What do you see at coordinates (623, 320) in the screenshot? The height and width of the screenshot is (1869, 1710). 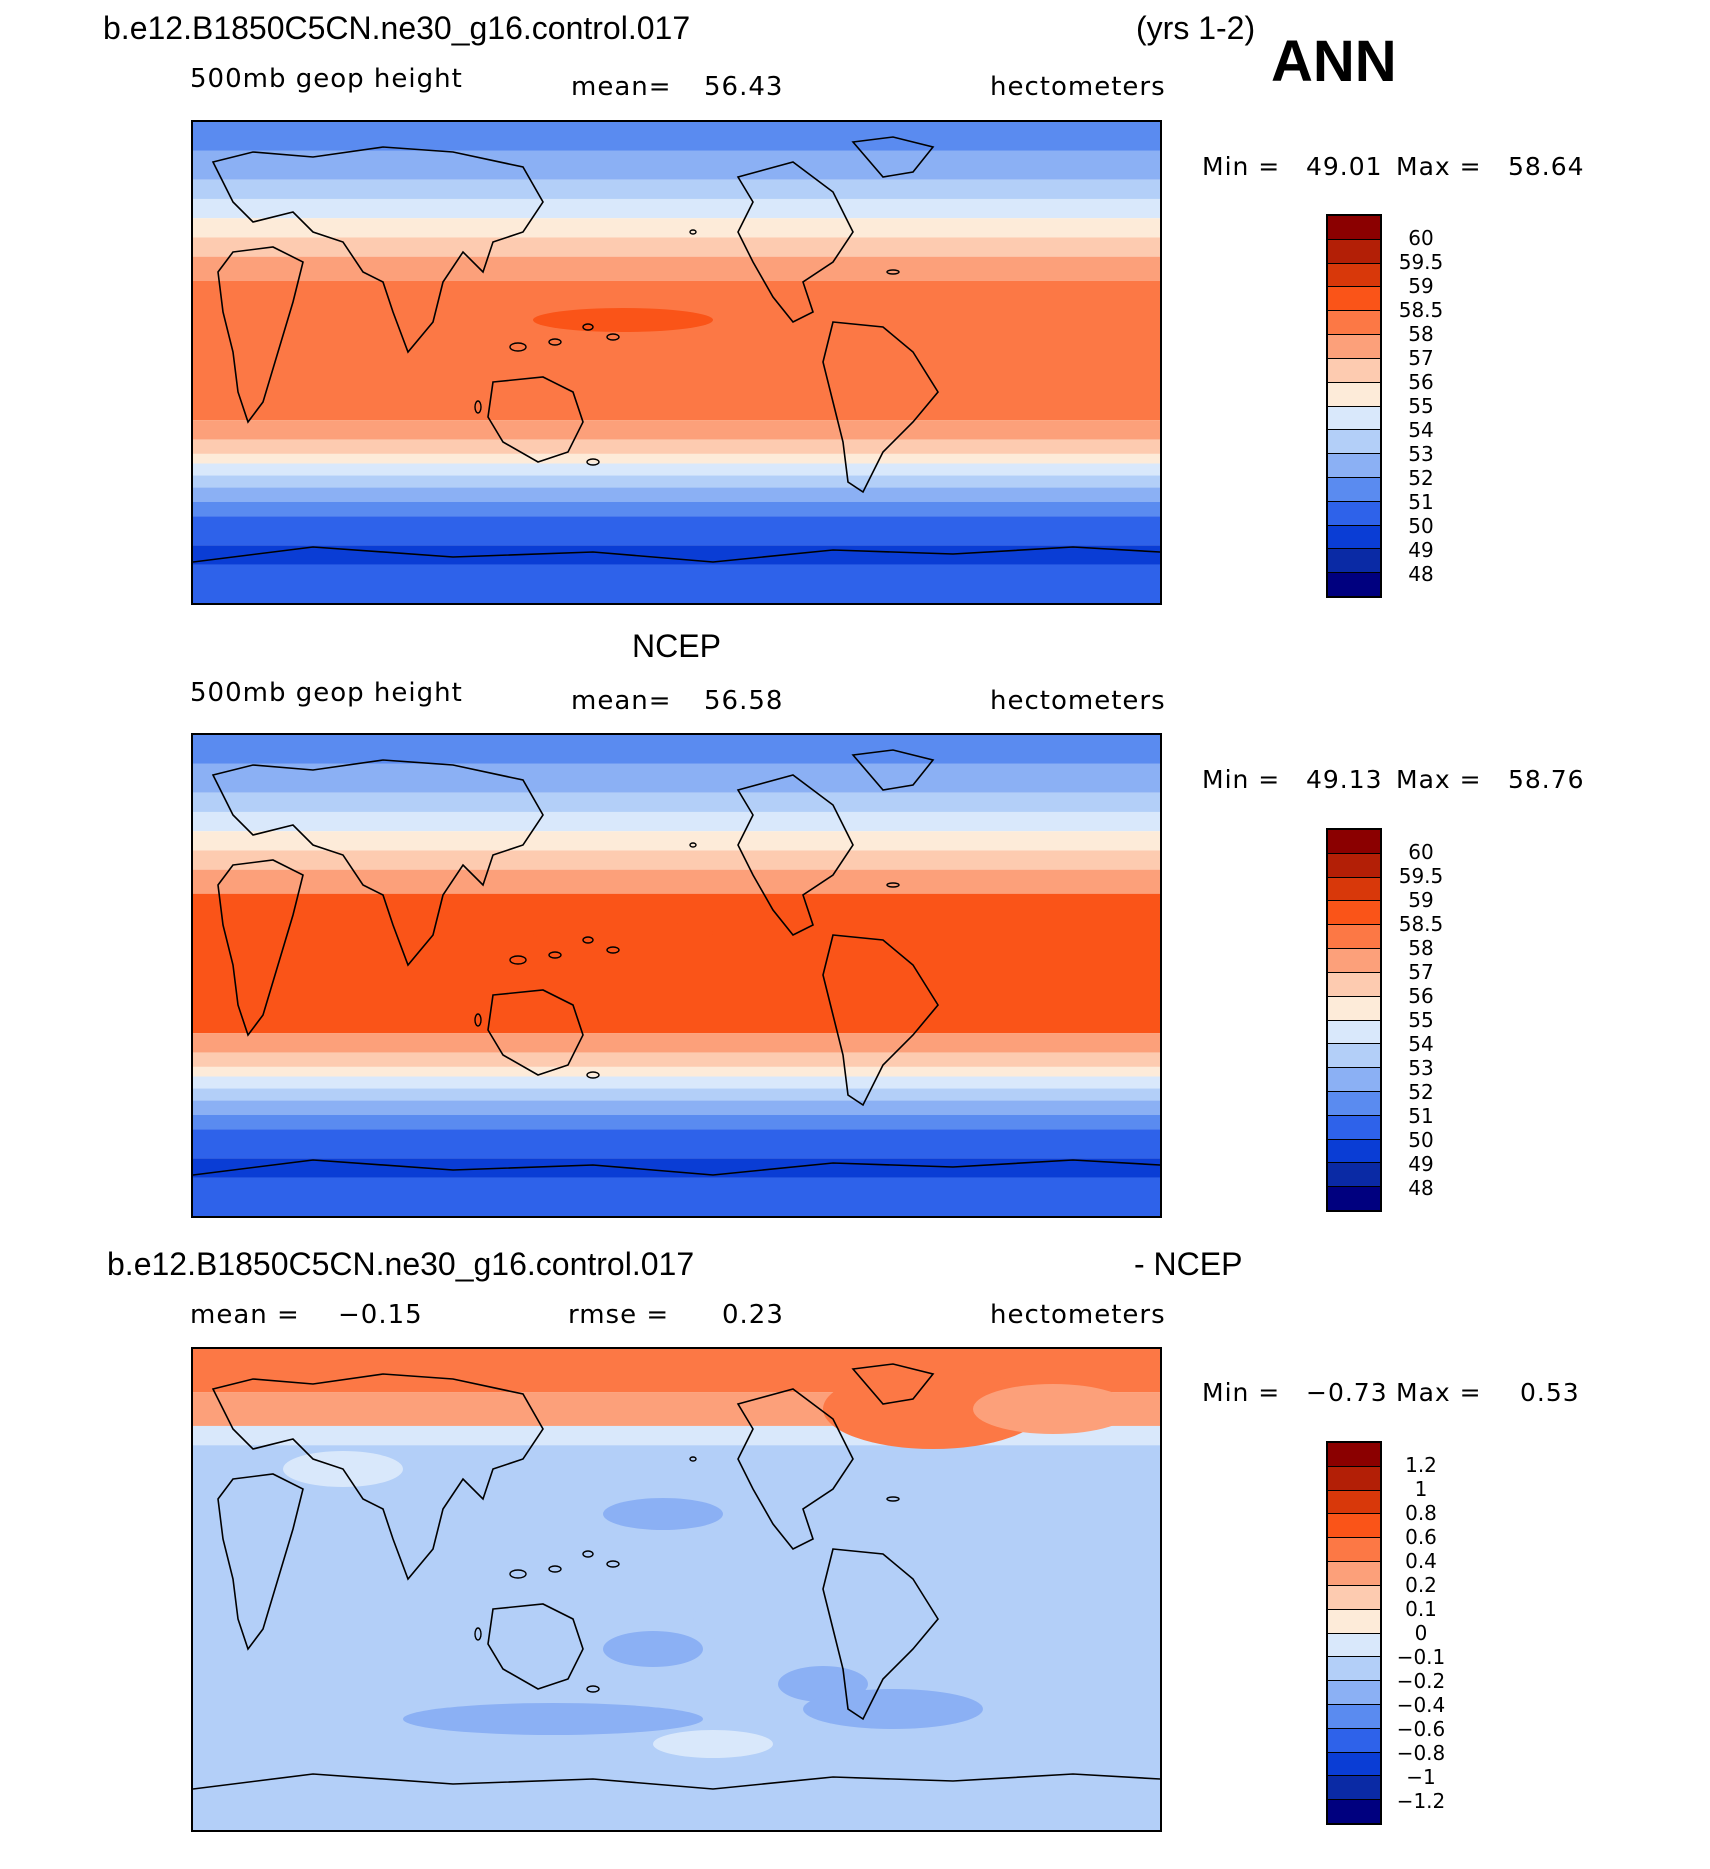 I see `subtropical-high` at bounding box center [623, 320].